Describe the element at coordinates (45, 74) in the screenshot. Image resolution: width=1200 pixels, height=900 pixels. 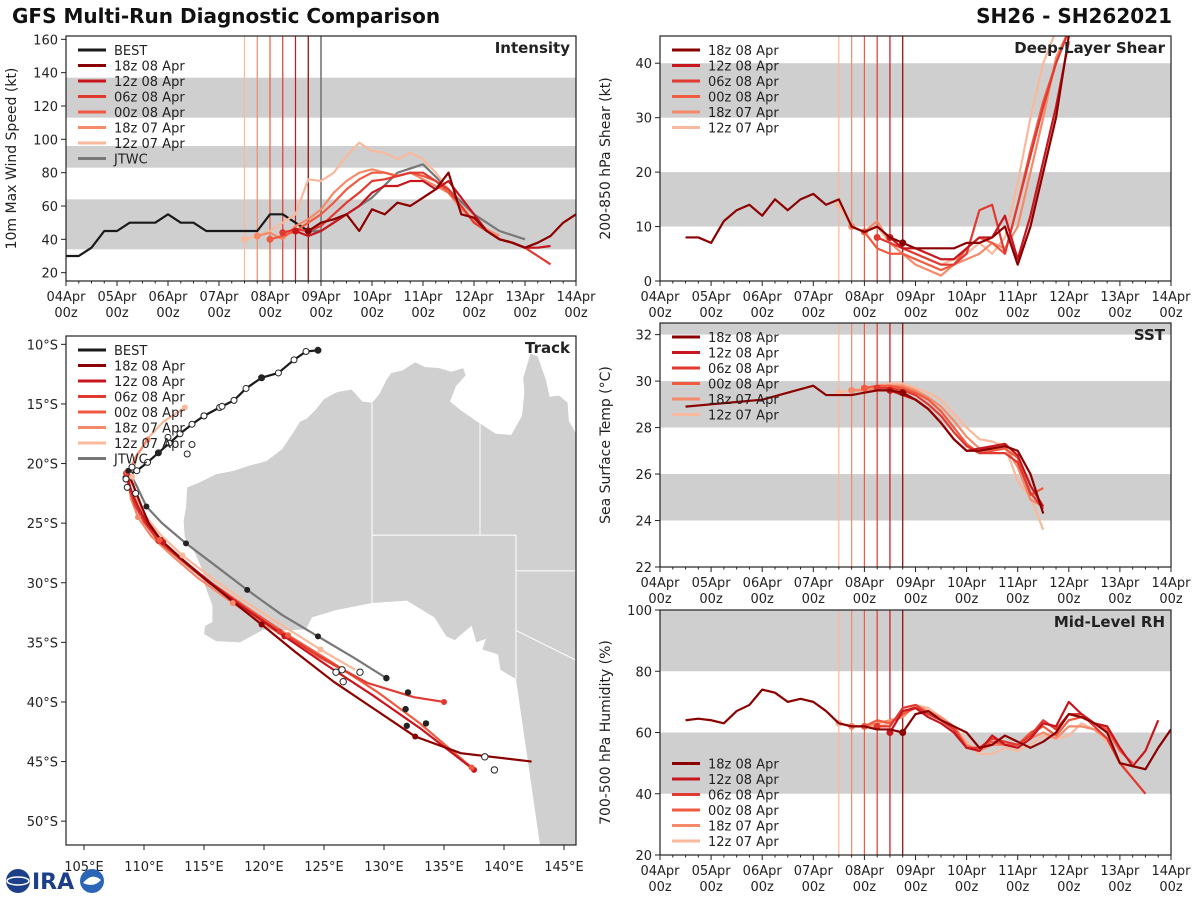
I see `y-tick-label: 140` at that location.